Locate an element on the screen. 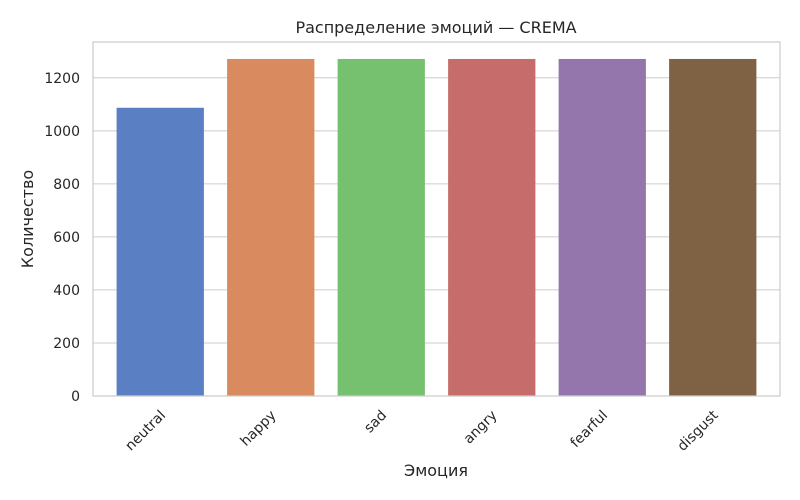  x-tick-labels: neutral happy sad angry fearful disgust is located at coordinates (422, 430).